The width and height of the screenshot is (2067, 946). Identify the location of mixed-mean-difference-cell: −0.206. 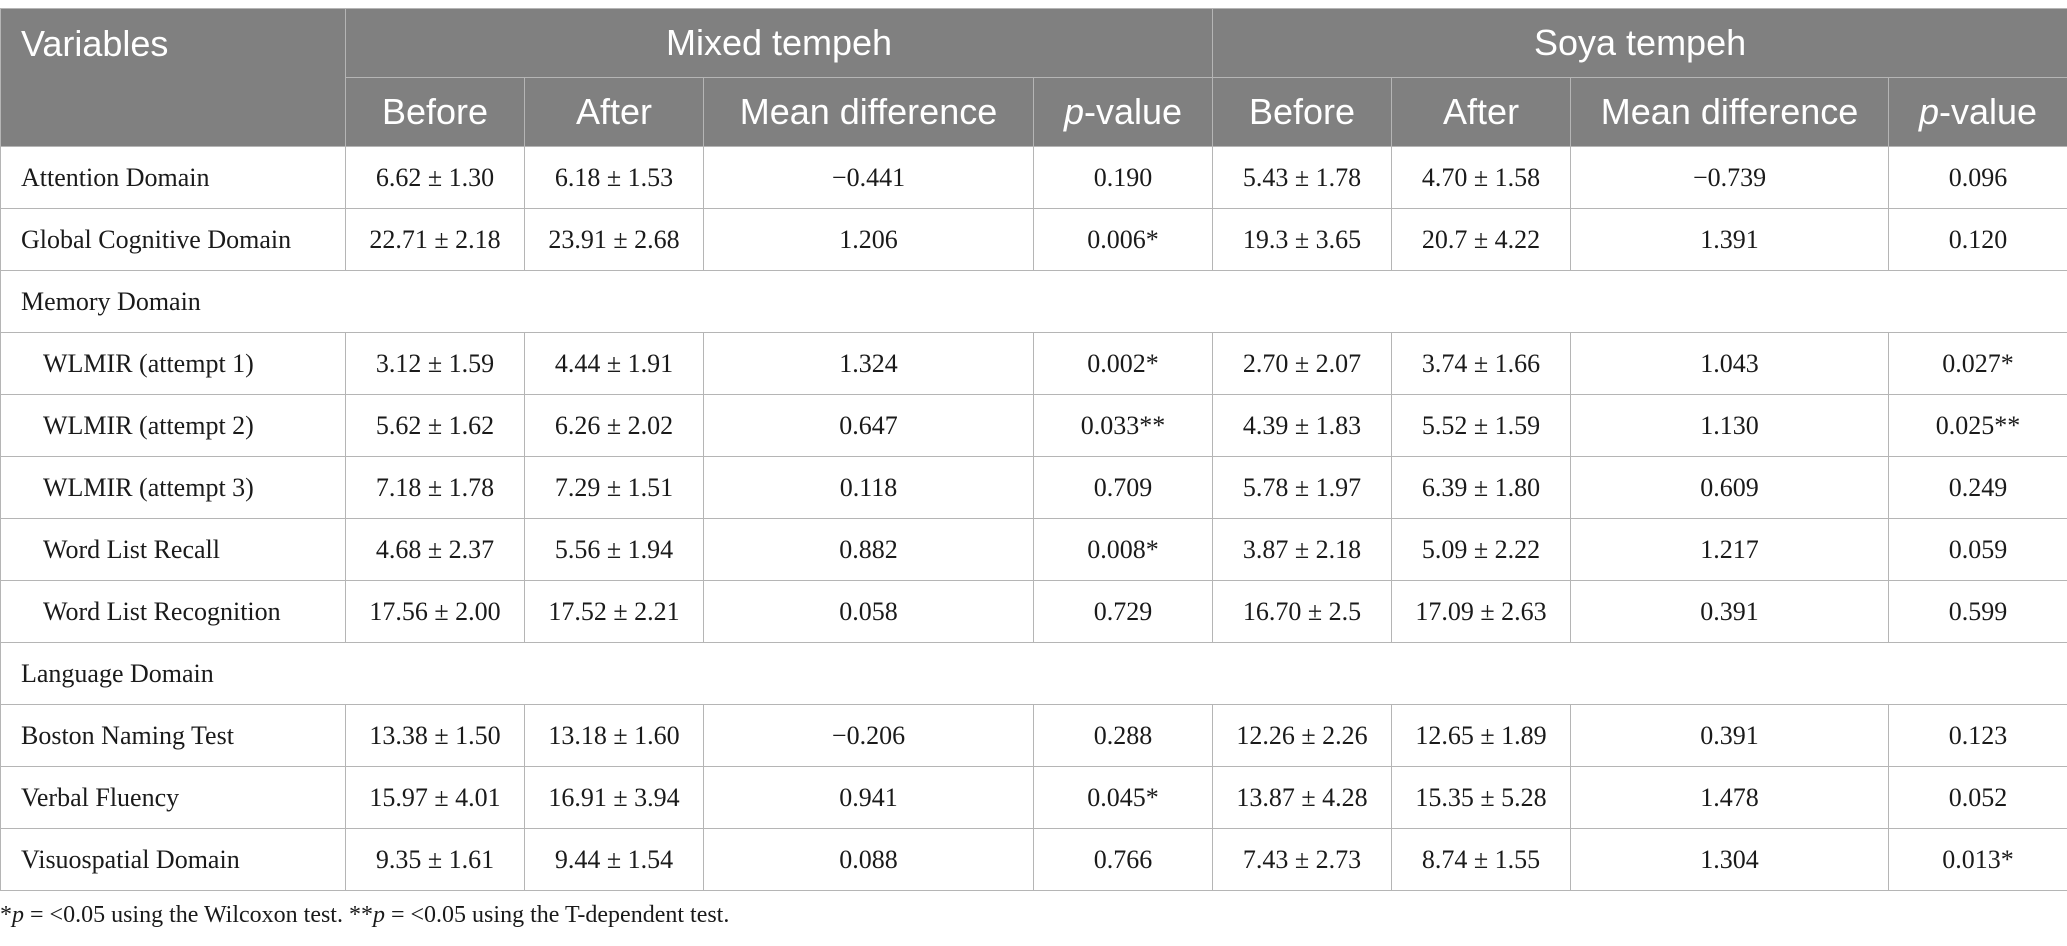
(868, 735).